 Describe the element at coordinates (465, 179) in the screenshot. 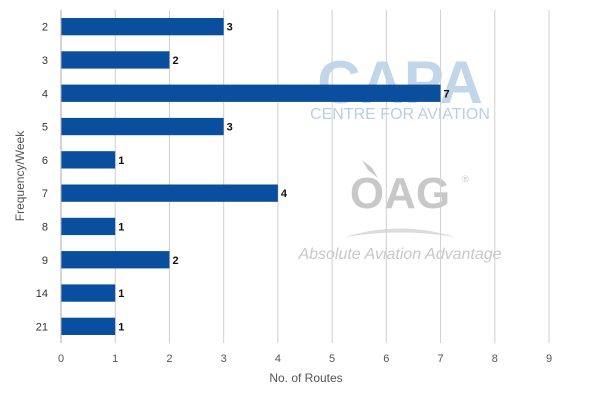

I see `oag-registered-mark: ®` at that location.